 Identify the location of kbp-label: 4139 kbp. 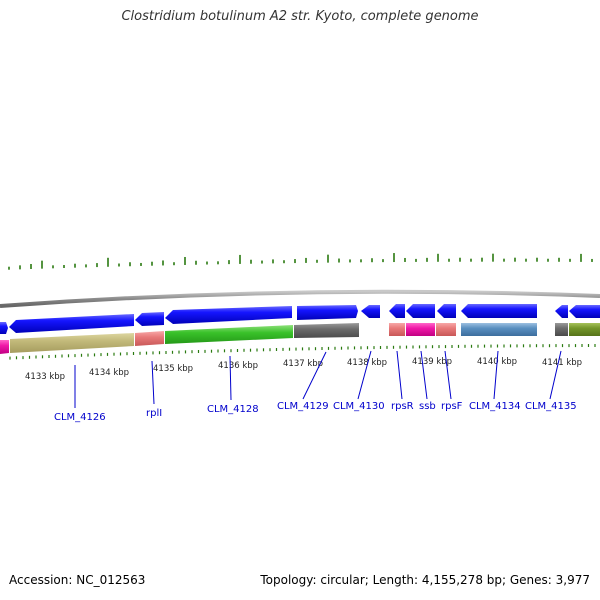
(432, 362).